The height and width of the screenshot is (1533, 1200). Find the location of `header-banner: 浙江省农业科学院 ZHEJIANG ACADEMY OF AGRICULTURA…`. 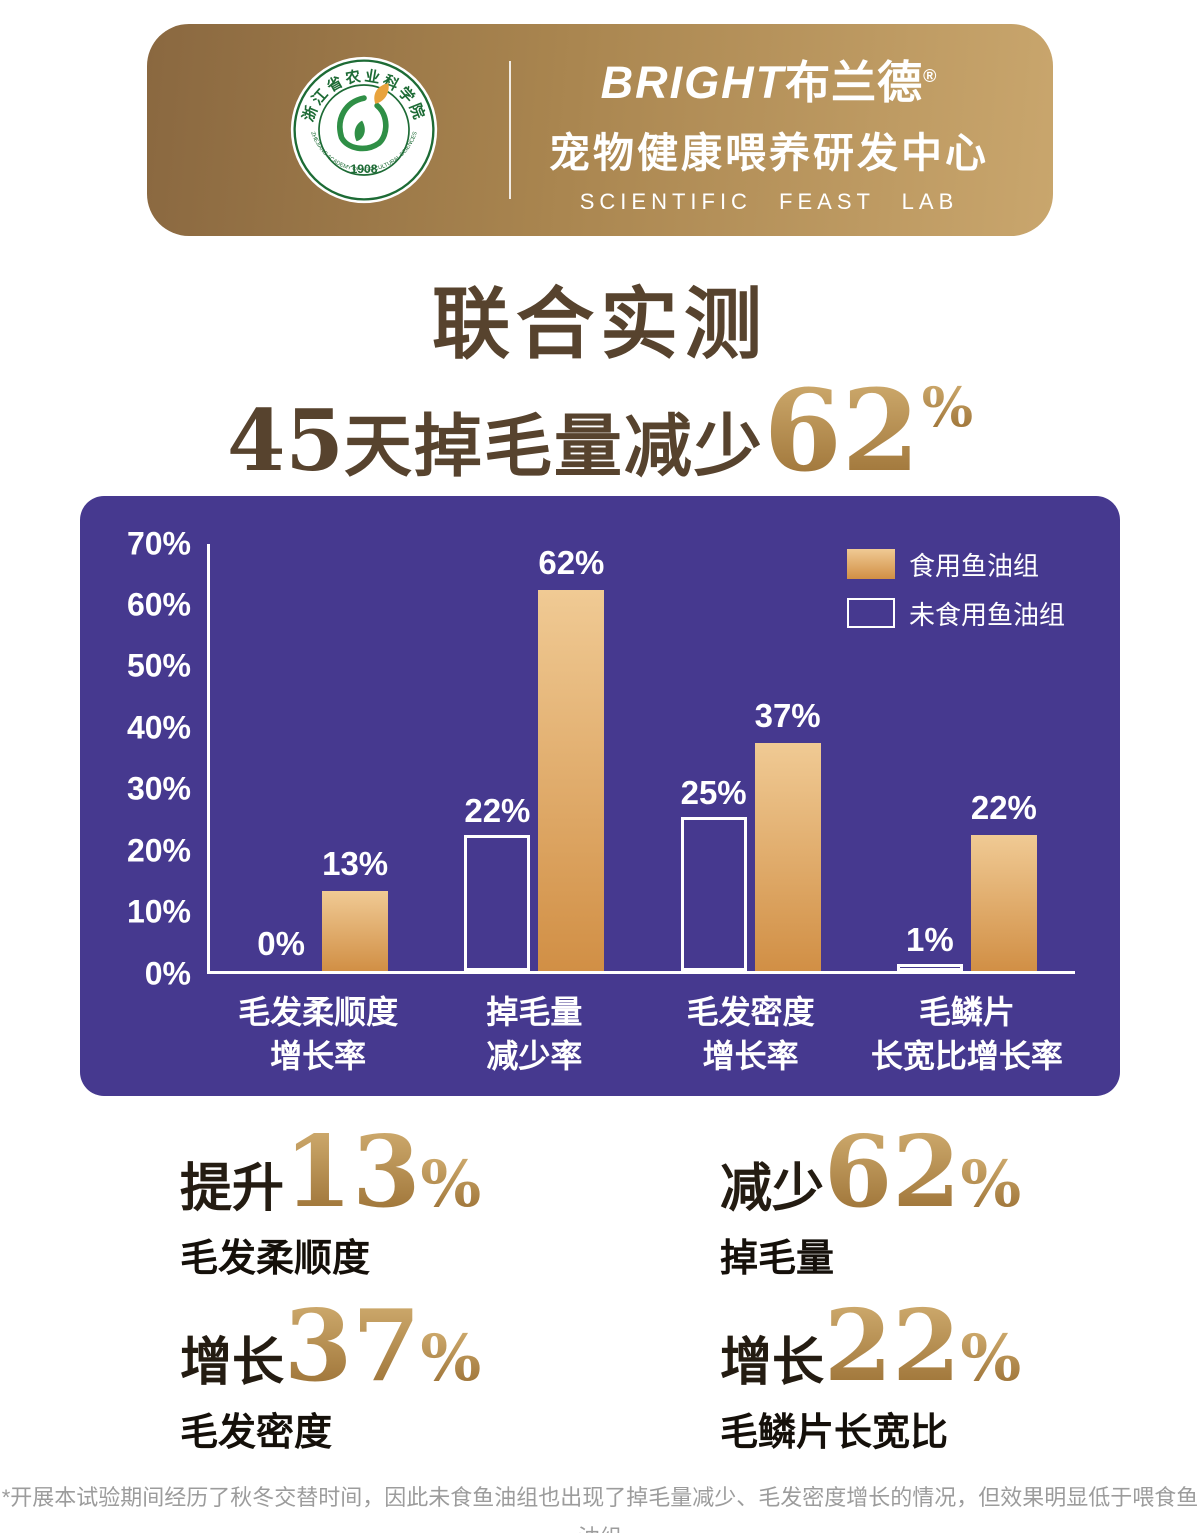

header-banner: 浙江省农业科学院 ZHEJIANG ACADEMY OF AGRICULTURA… is located at coordinates (600, 130).